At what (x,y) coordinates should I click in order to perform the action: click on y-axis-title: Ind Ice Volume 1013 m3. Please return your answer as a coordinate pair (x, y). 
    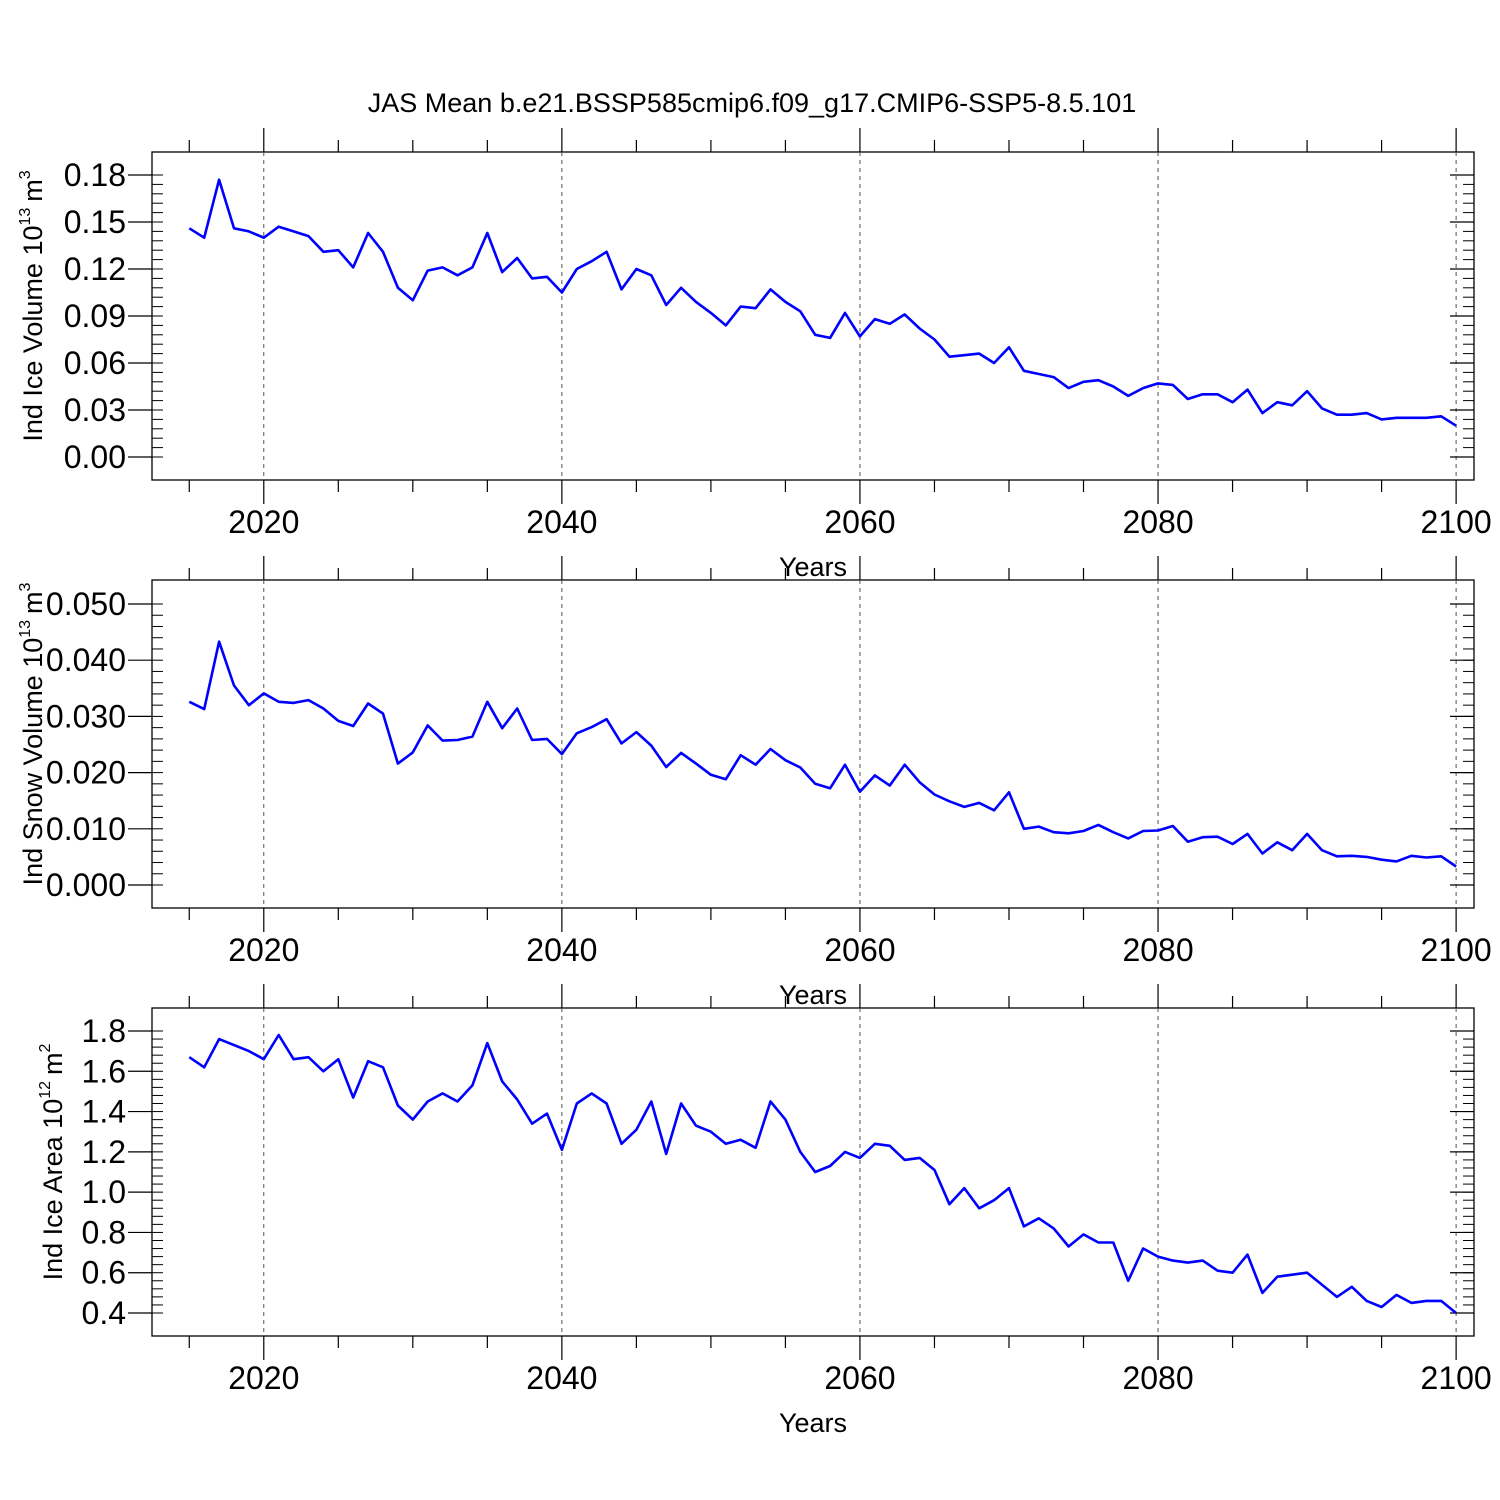
    Looking at the image, I should click on (32, 305).